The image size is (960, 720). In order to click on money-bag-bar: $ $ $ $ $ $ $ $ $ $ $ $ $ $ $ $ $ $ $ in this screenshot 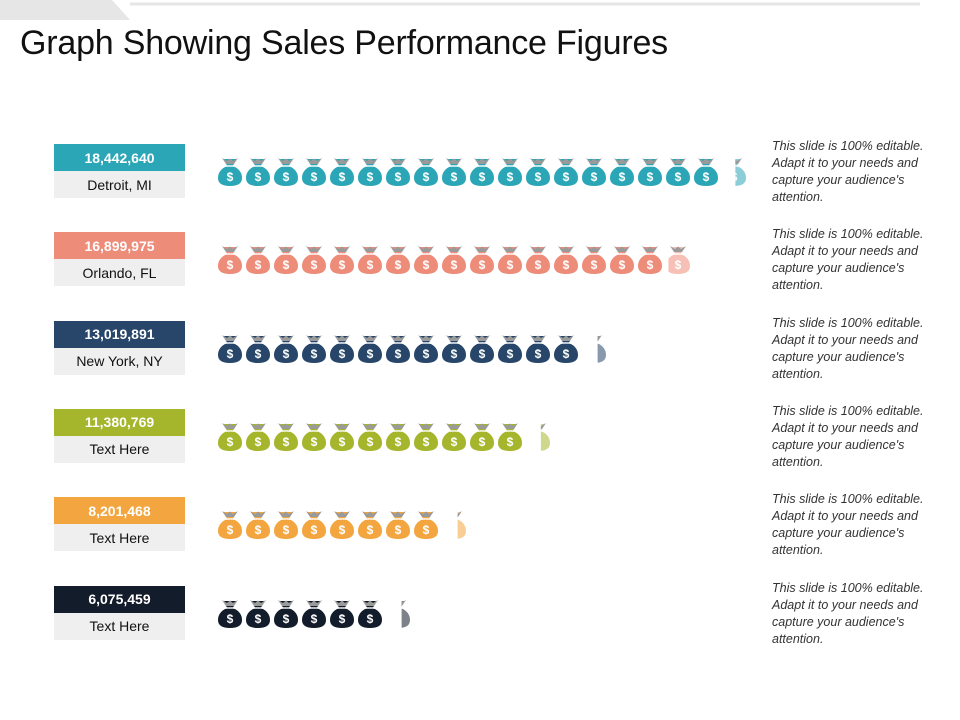, I will do `click(482, 172)`.